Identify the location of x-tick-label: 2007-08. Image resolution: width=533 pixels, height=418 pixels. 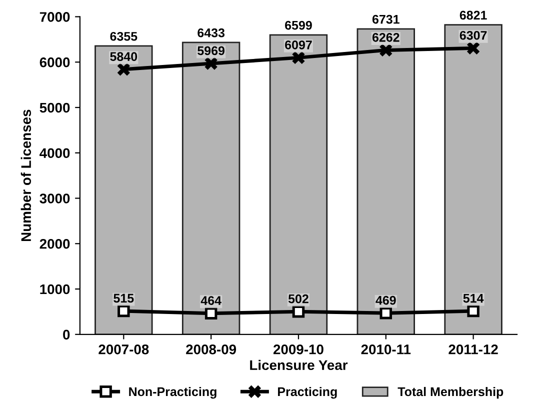
(123, 349).